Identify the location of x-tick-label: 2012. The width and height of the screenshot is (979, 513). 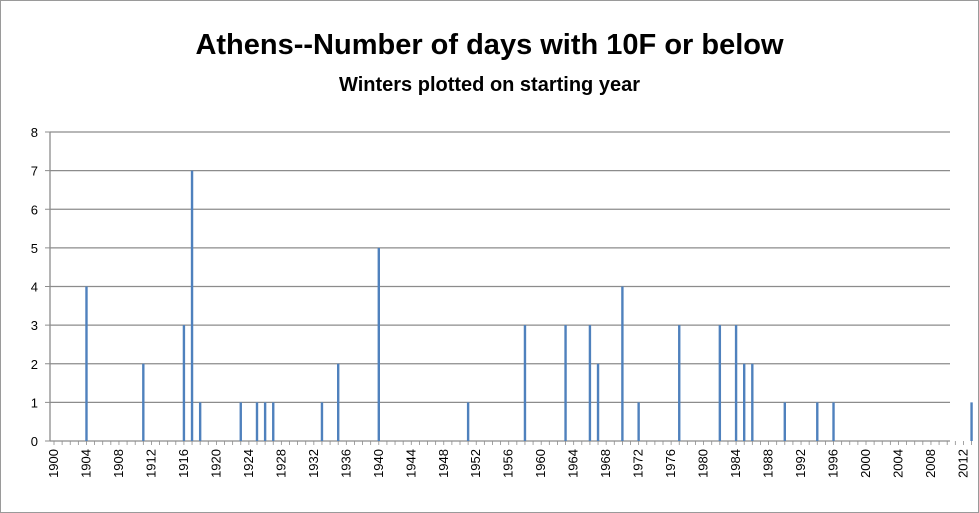
(962, 463).